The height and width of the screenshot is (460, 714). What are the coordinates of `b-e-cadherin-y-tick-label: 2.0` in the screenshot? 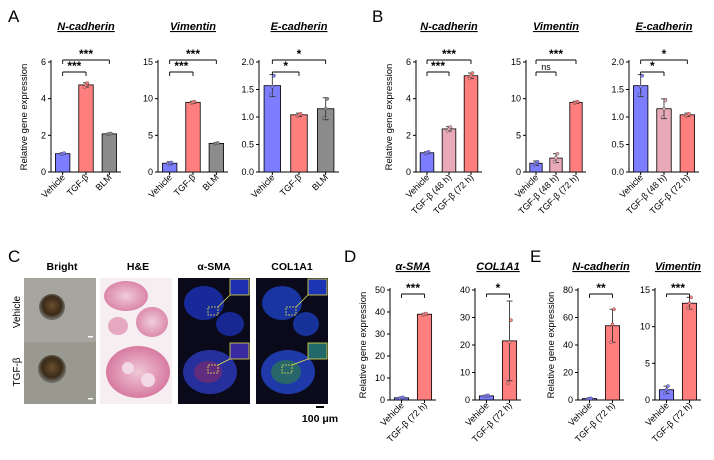 It's located at (617, 62).